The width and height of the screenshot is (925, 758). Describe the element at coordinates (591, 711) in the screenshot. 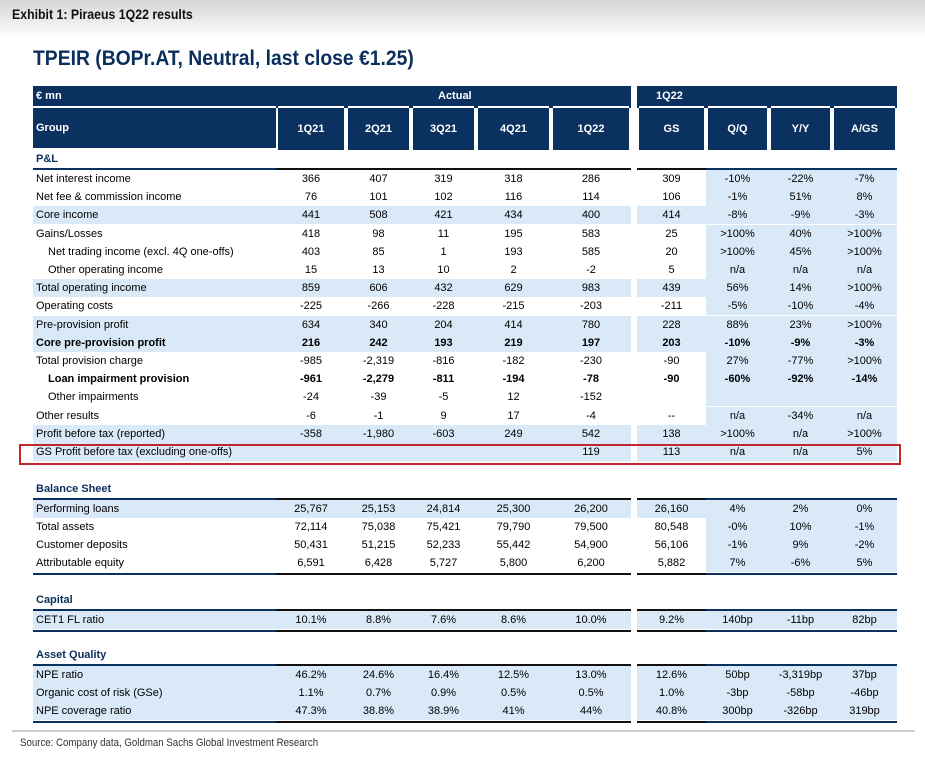

I see `value-1q22: 44%` at that location.